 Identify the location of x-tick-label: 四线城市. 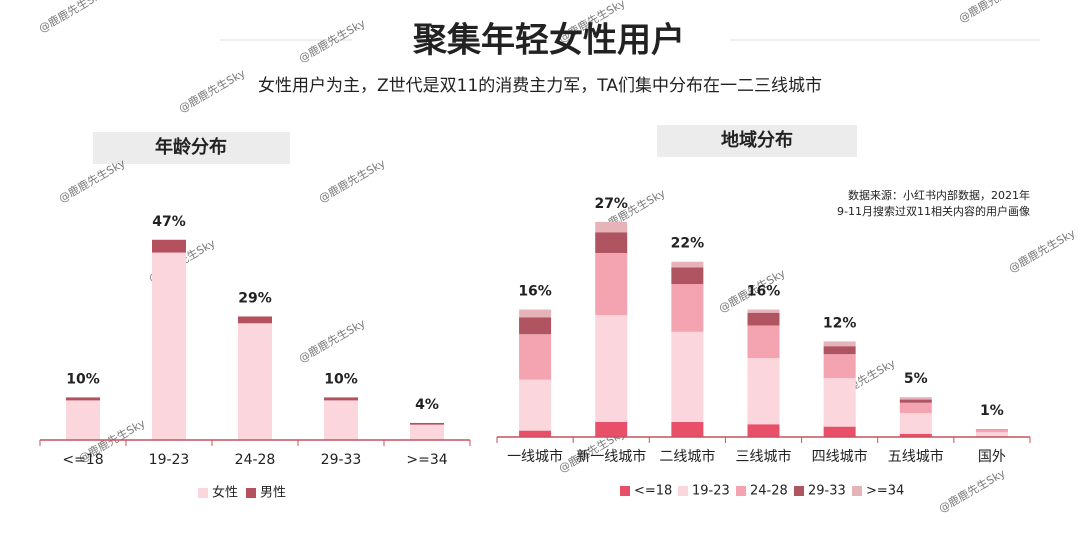
(840, 456).